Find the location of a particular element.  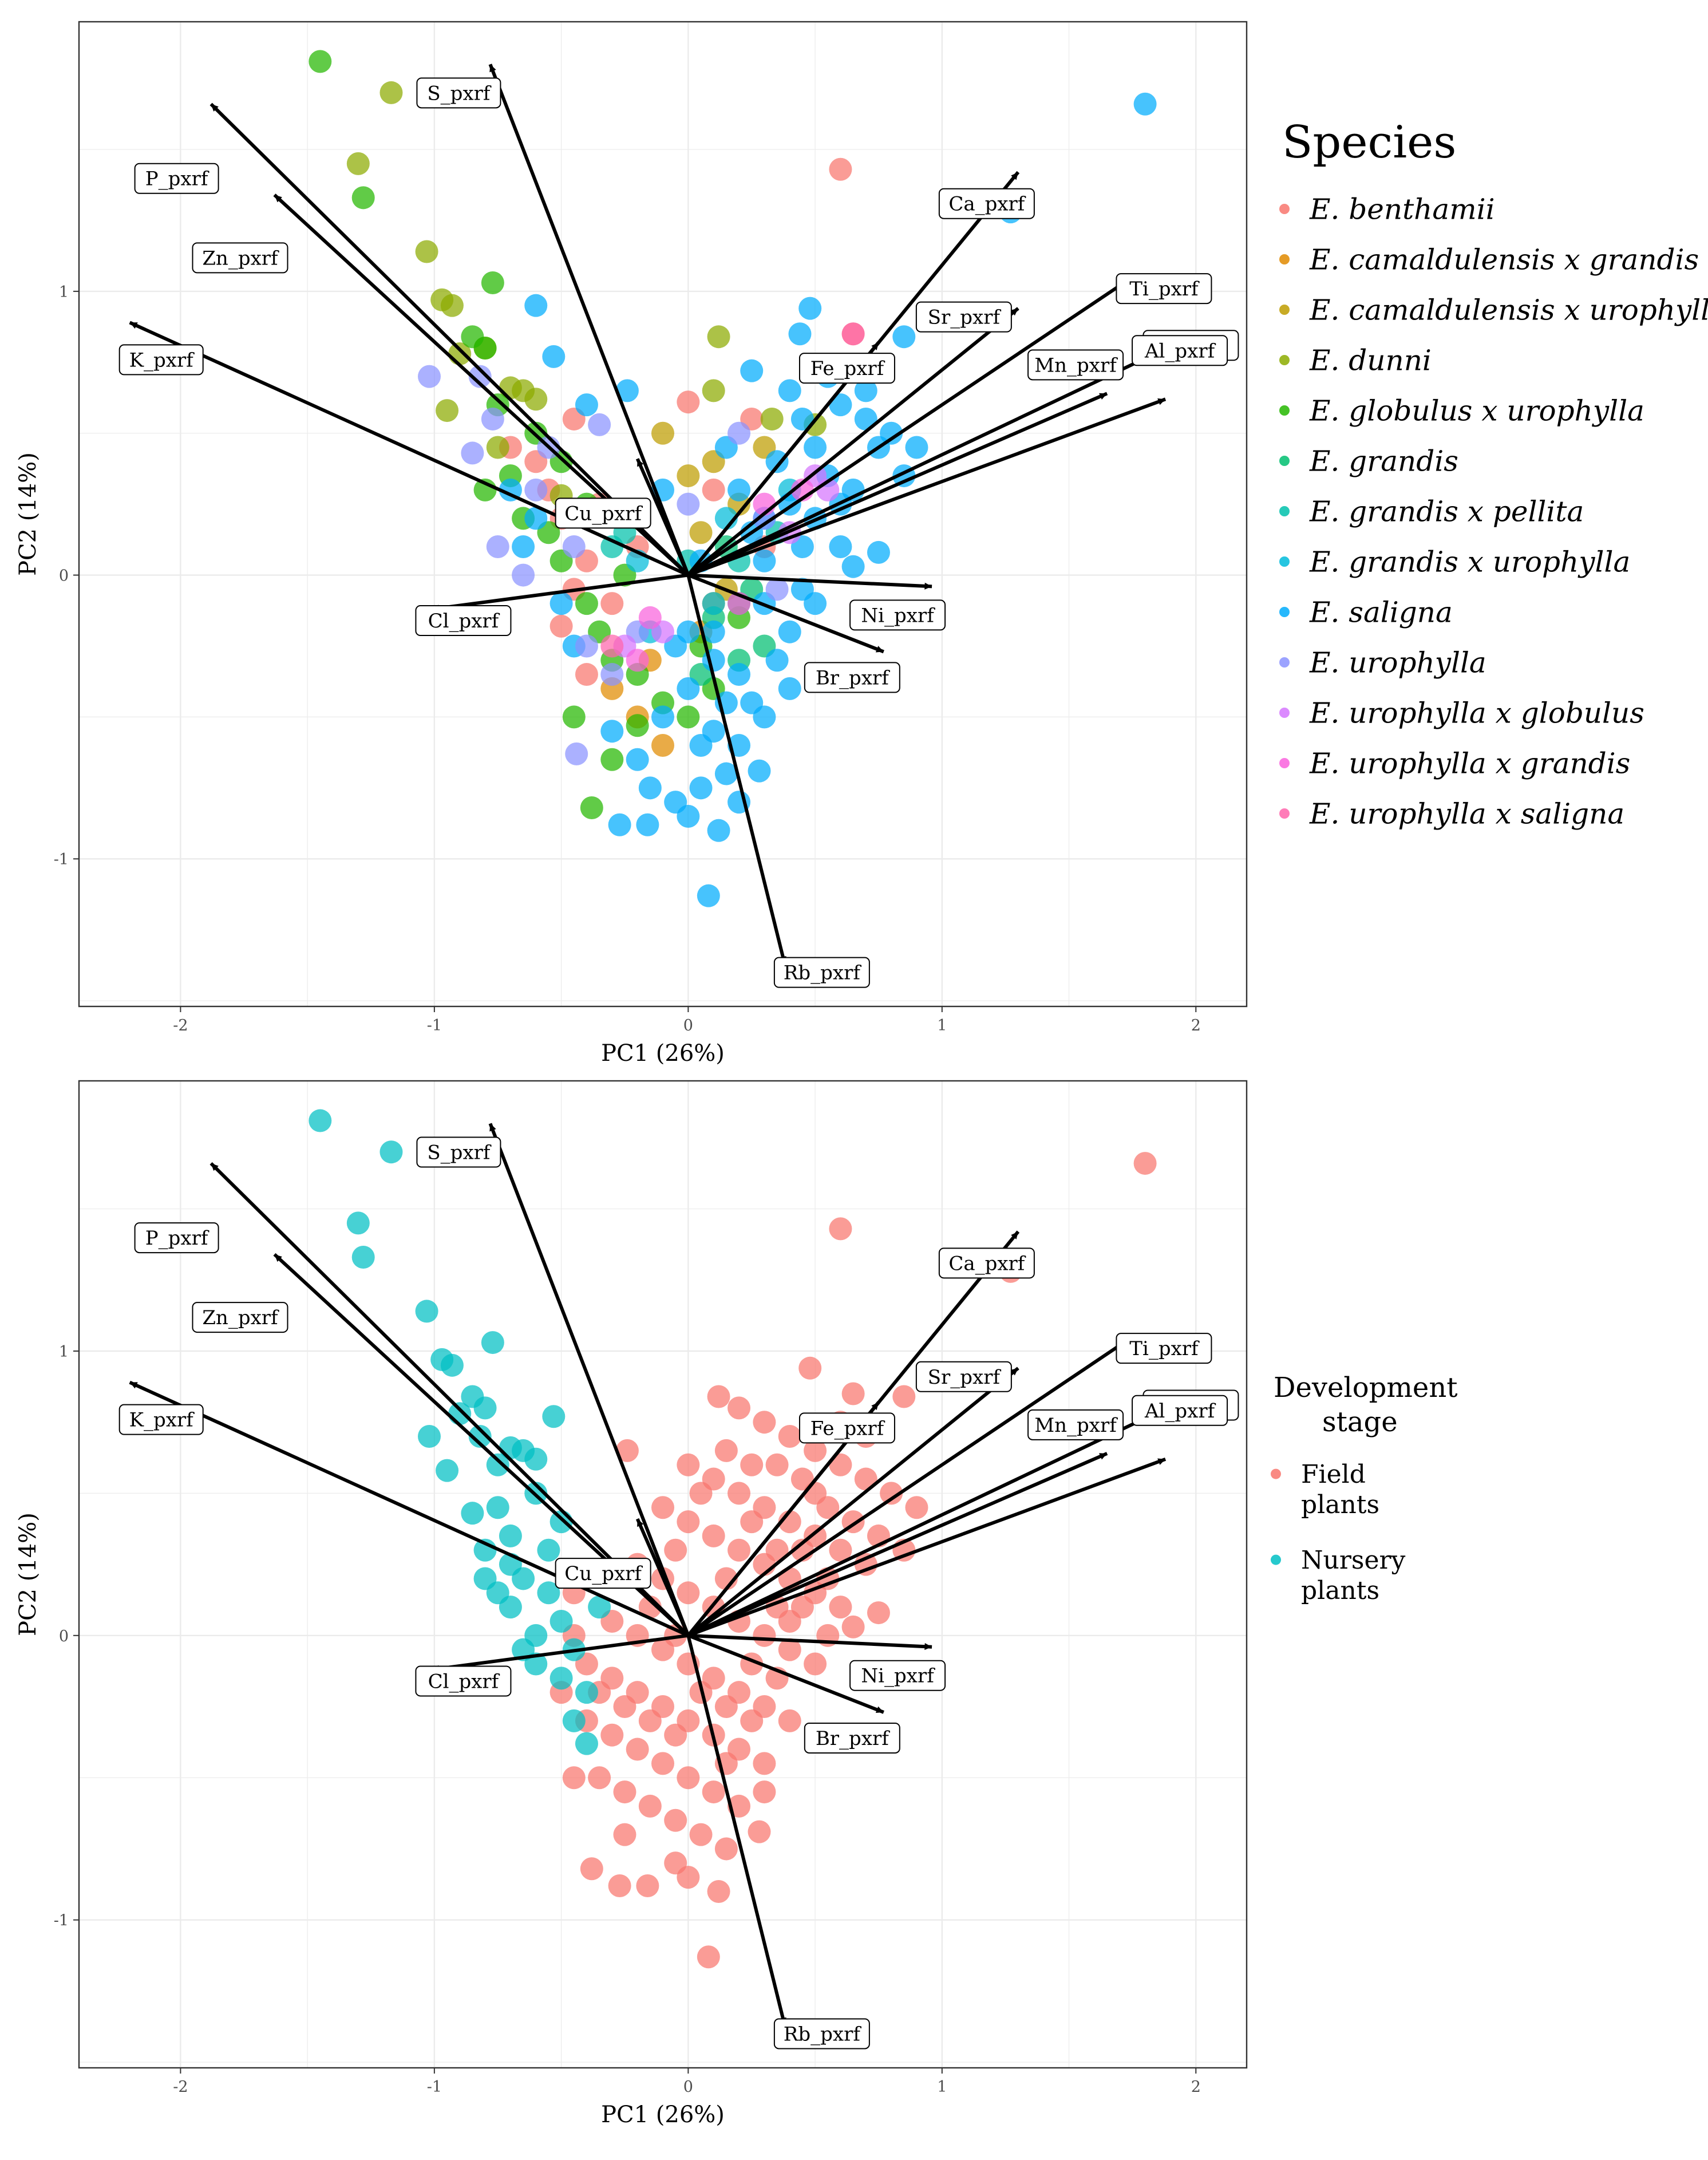

label-text: Ca_pxrf is located at coordinates (987, 205).